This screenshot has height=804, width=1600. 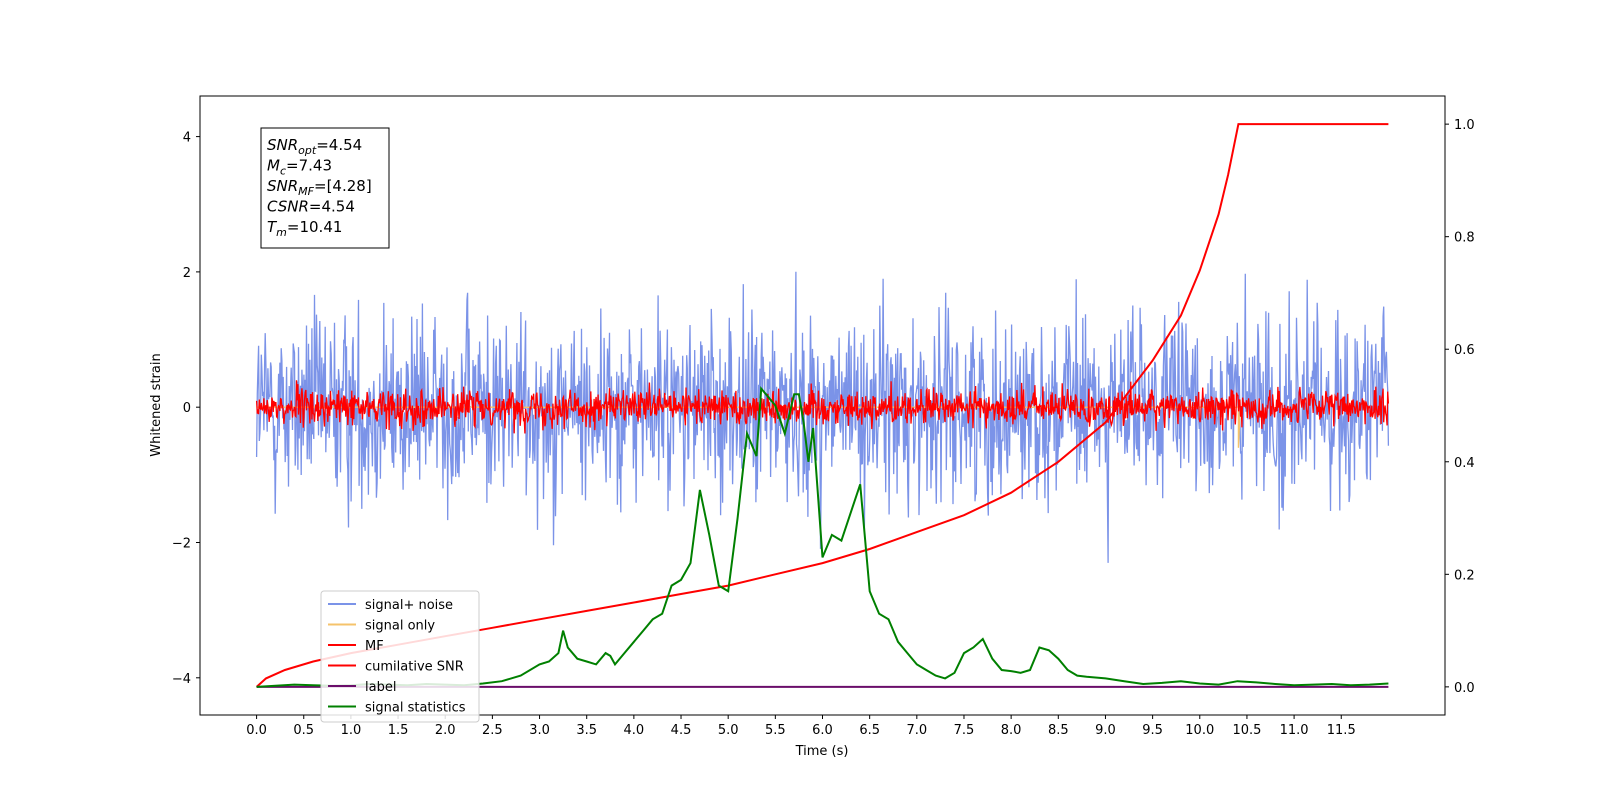 I want to click on x-tick-label: 5.0, so click(x=728, y=730).